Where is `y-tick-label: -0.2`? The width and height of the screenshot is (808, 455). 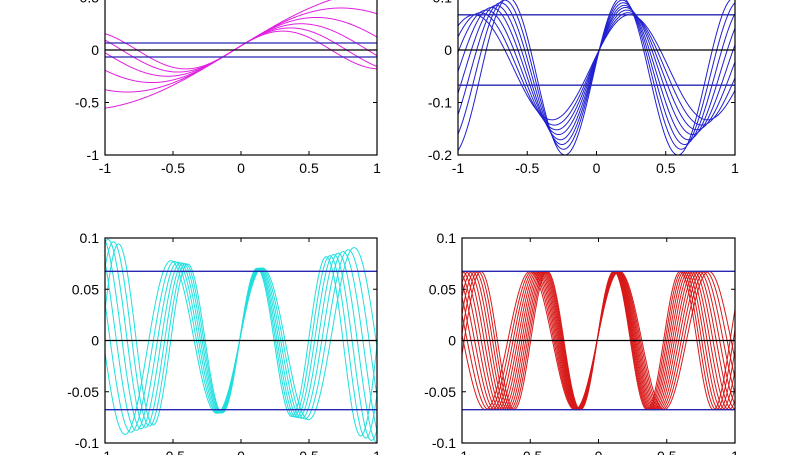
y-tick-label: -0.2 is located at coordinates (440, 155).